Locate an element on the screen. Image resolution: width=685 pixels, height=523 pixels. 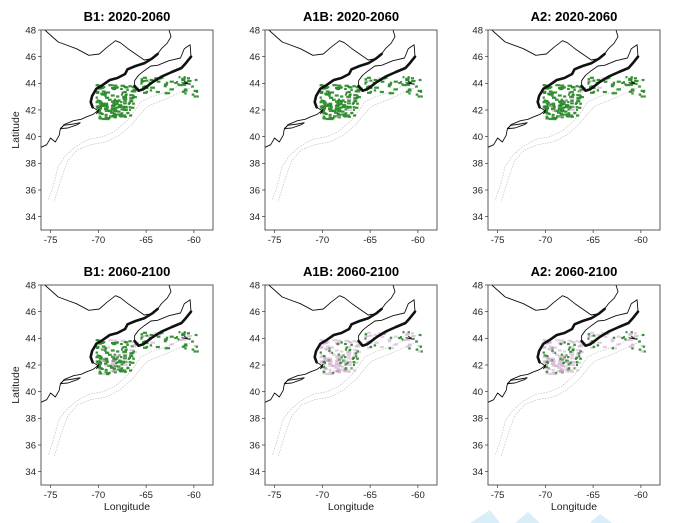
x-tick-label: -60 is located at coordinates (194, 240).